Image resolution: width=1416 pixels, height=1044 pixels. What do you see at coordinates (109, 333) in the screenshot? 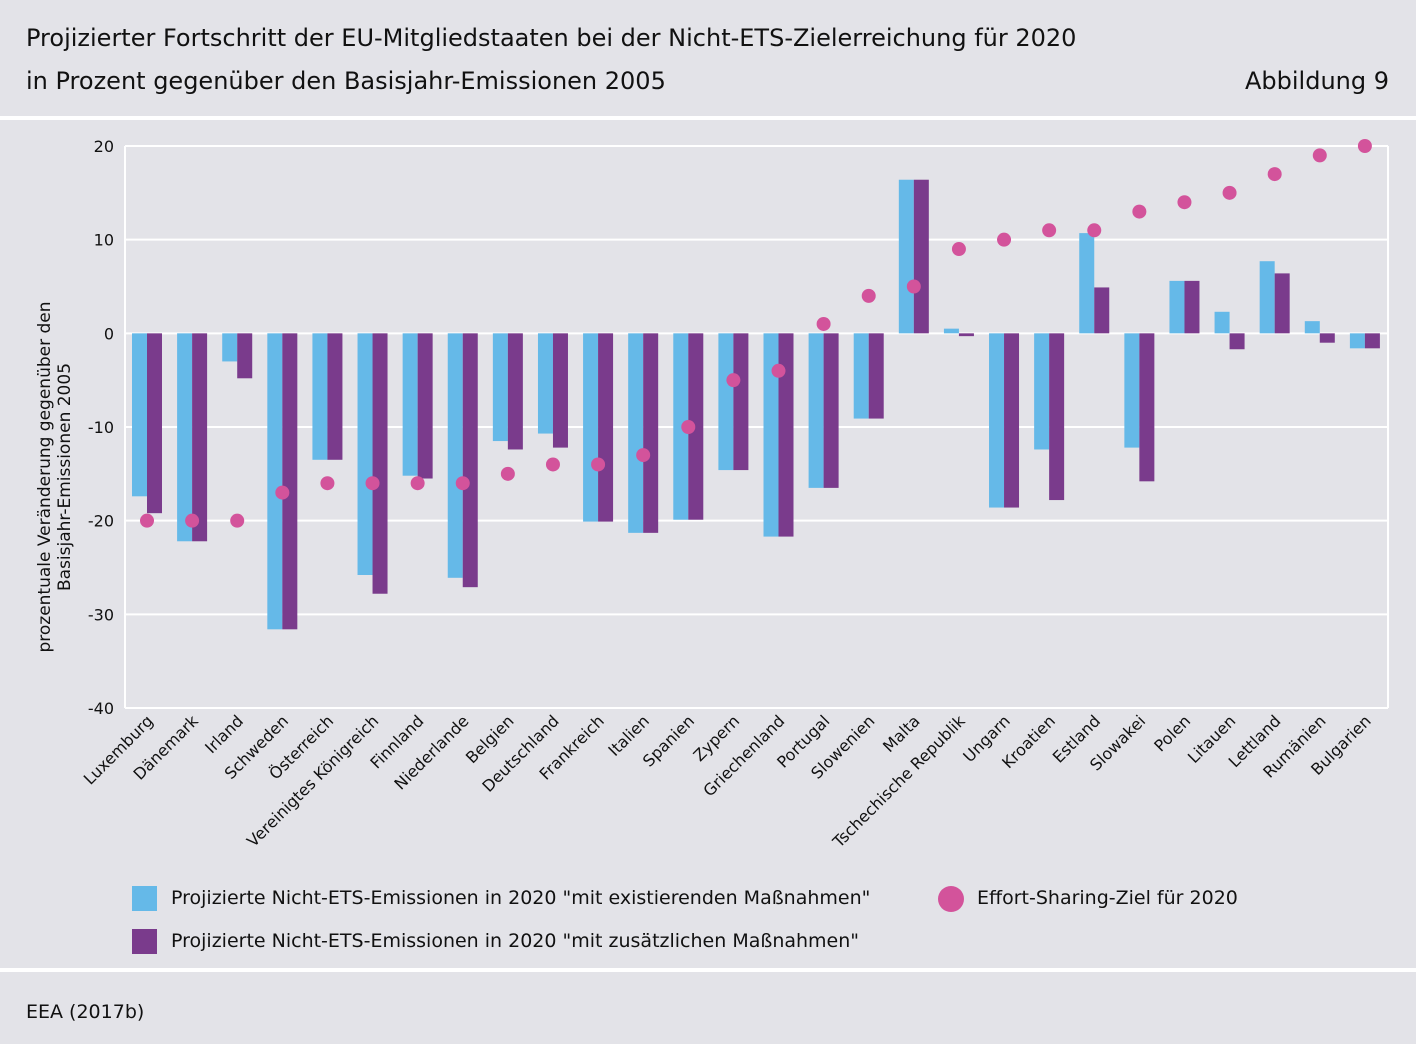
I see `y-tick-label: 0` at bounding box center [109, 333].